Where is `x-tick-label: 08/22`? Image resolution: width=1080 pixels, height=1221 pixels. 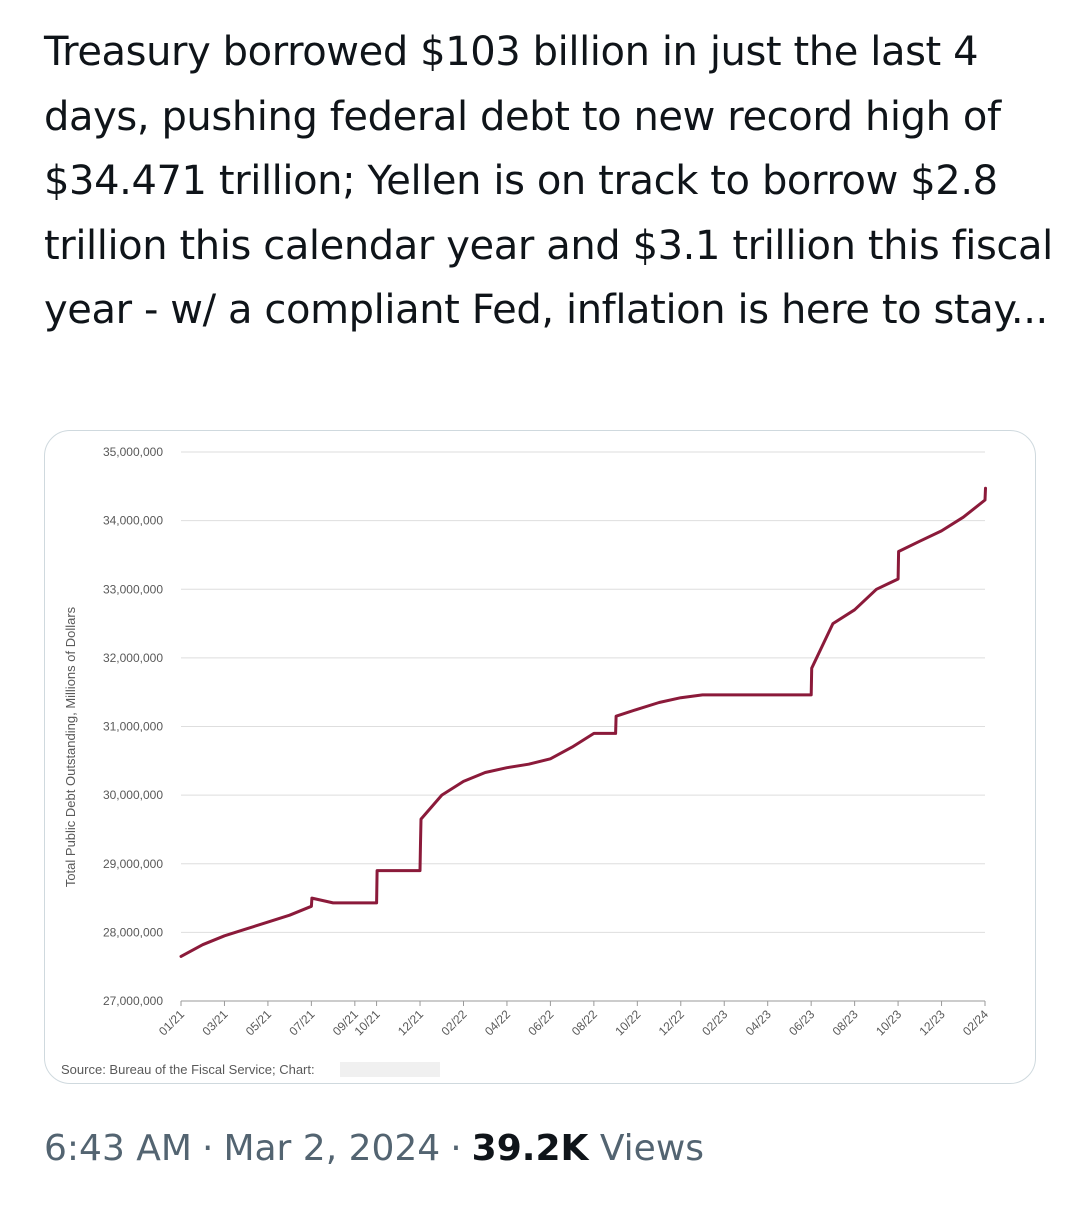 x-tick-label: 08/22 is located at coordinates (584, 1022).